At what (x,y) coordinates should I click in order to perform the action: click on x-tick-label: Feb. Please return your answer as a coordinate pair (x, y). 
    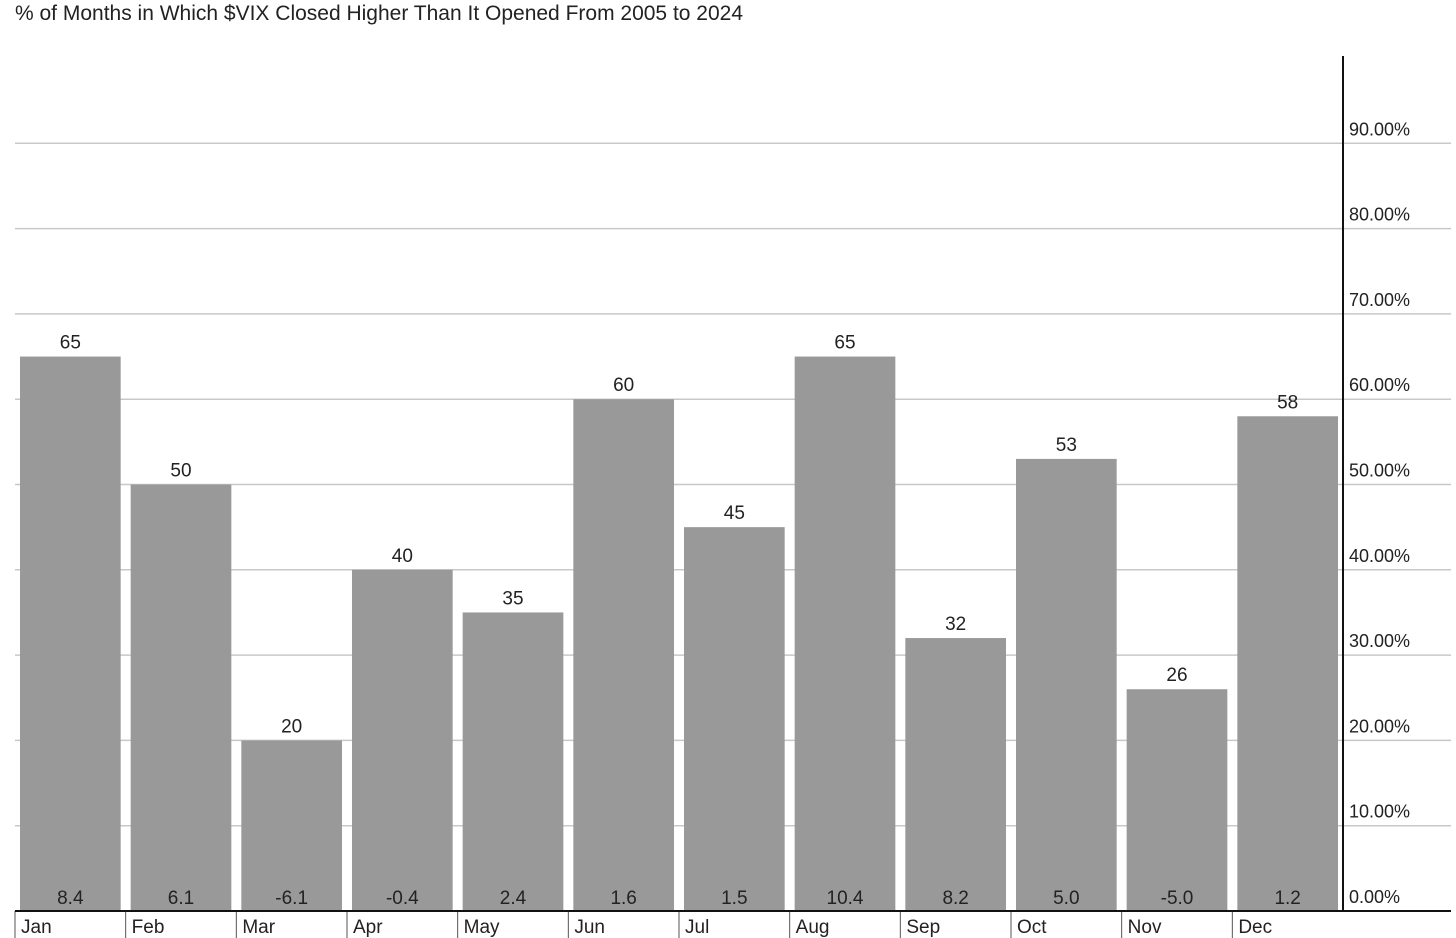
    Looking at the image, I should click on (148, 927).